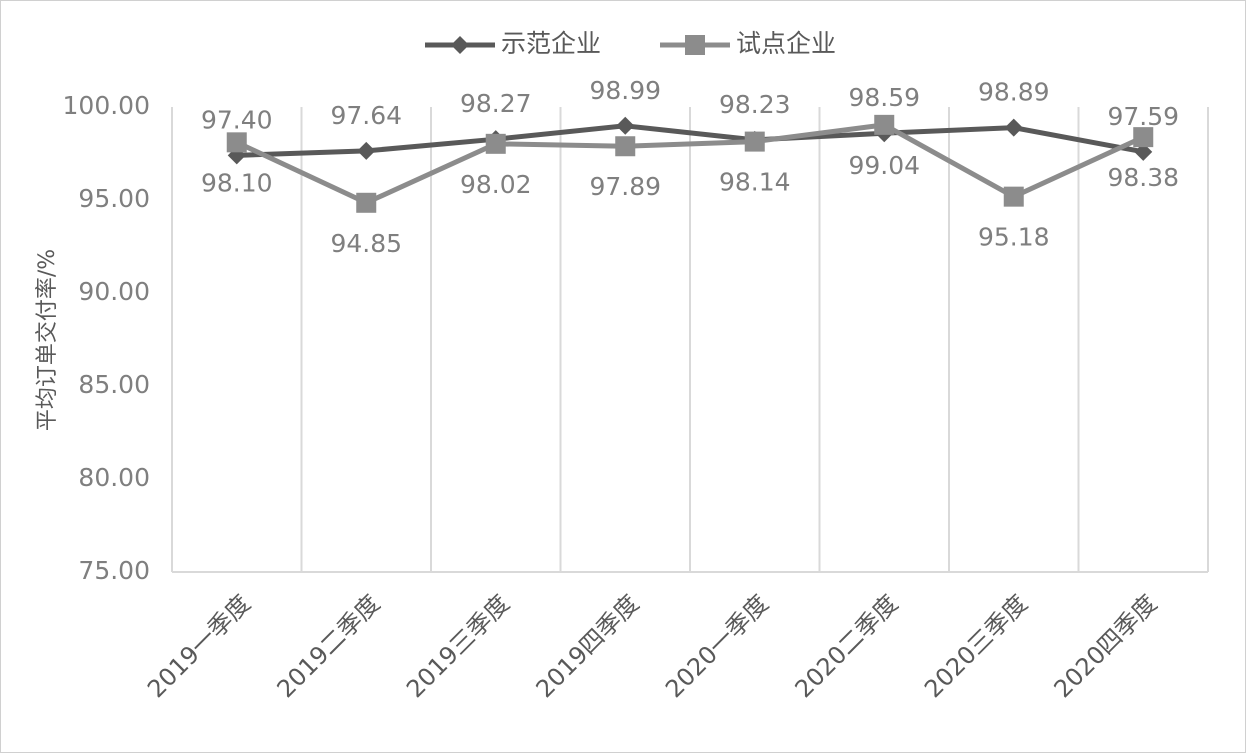 The width and height of the screenshot is (1246, 753). What do you see at coordinates (884, 97) in the screenshot?
I see `data-label: 98.59` at bounding box center [884, 97].